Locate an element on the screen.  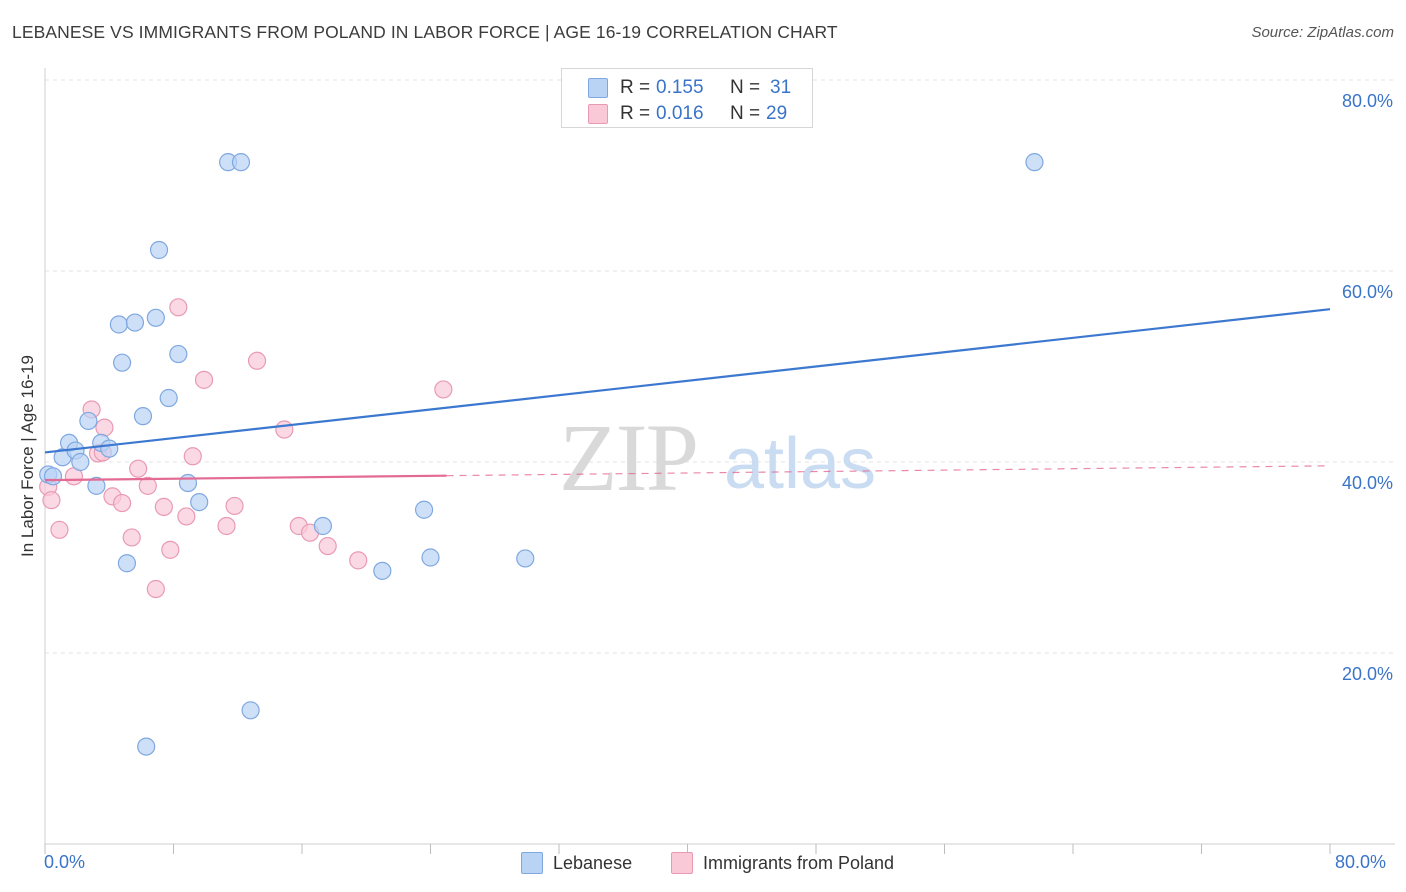
legend-swatch-poland is located at coordinates (598, 114).